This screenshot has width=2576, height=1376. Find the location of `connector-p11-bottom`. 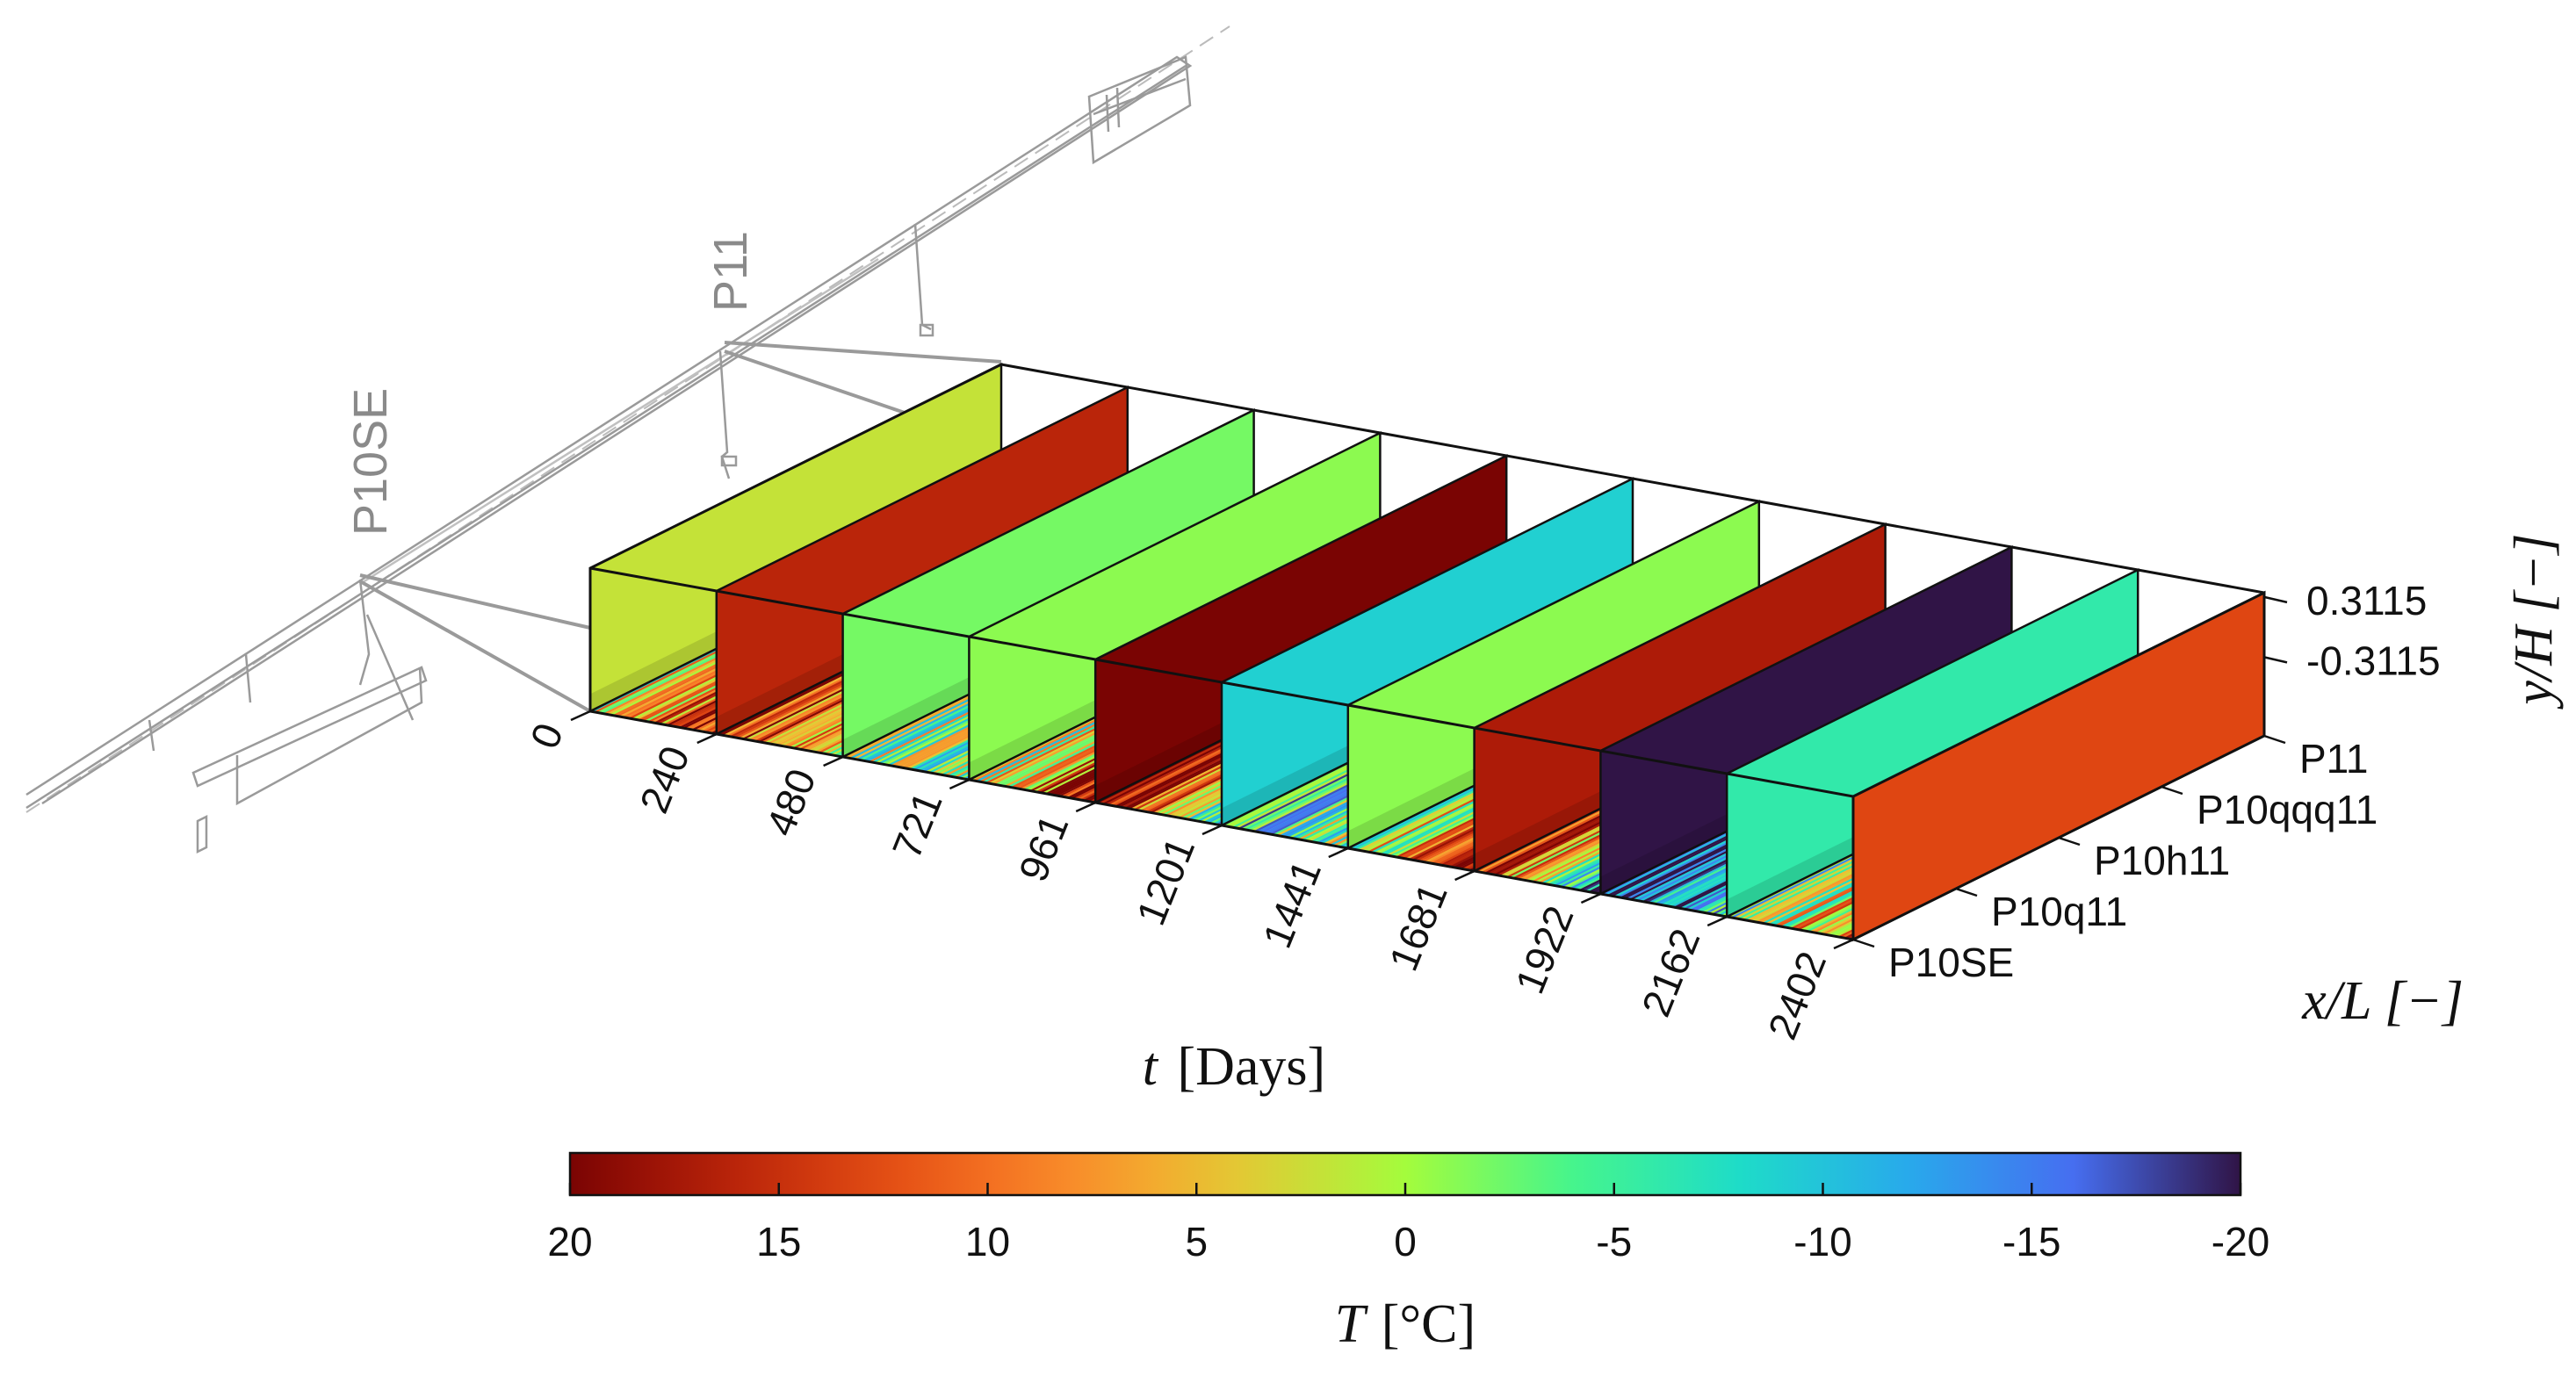

connector-p11-bottom is located at coordinates (815, 381).